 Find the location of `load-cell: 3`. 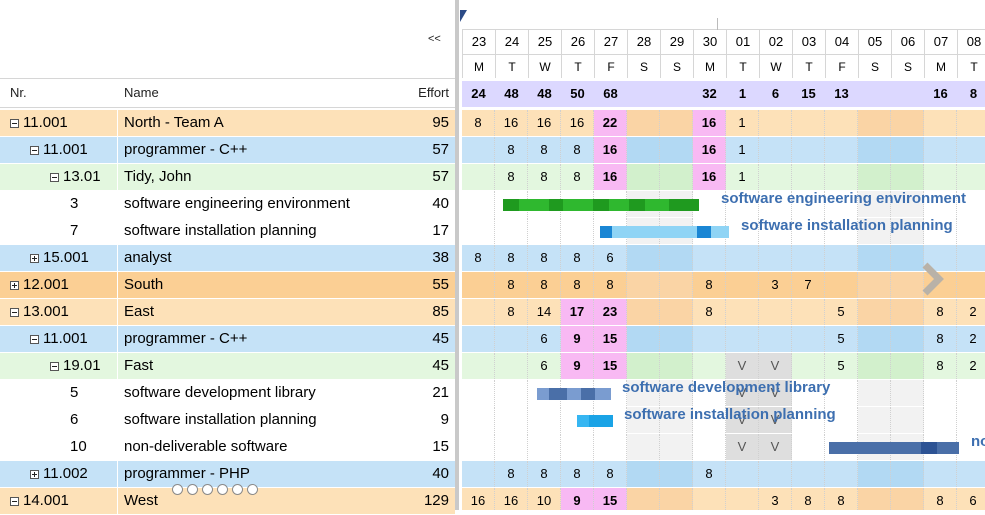

load-cell: 3 is located at coordinates (775, 285).